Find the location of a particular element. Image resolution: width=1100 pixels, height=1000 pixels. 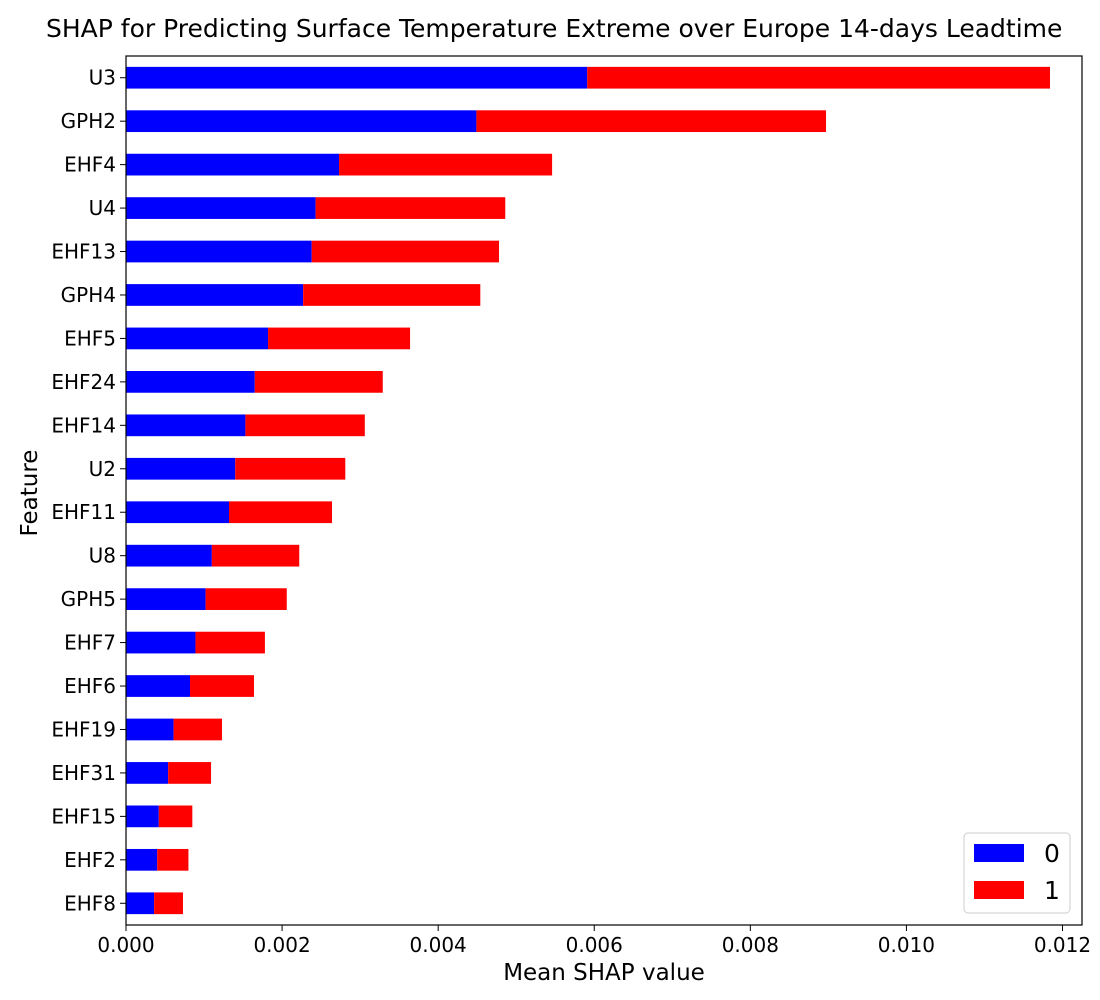

y-tick-label: EHF6 is located at coordinates (90, 686).